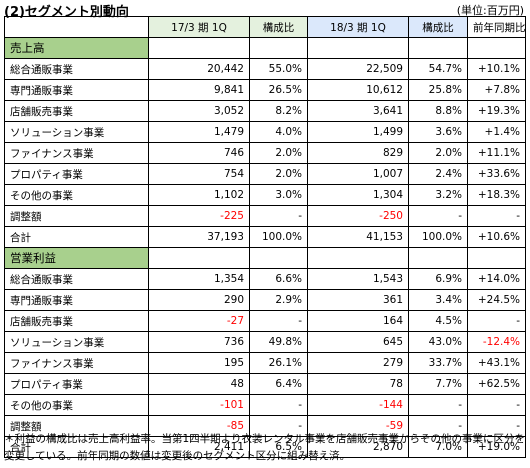  I want to click on cell-v17: 9,841, so click(199, 90).